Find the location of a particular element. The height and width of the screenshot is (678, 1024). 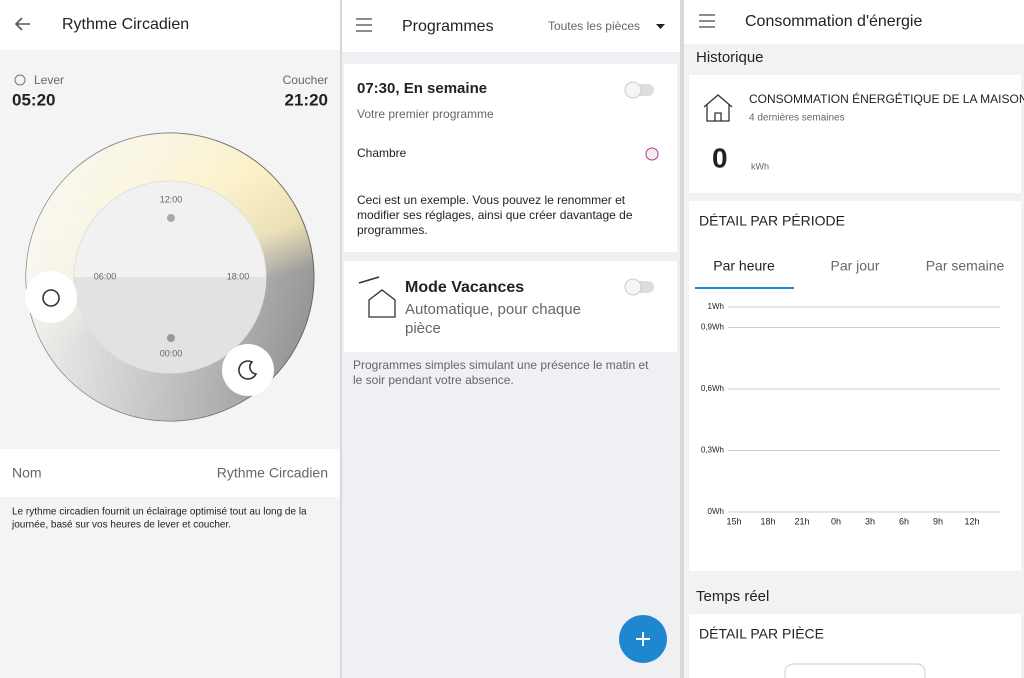

sleep-time: 21:20 is located at coordinates (306, 99).